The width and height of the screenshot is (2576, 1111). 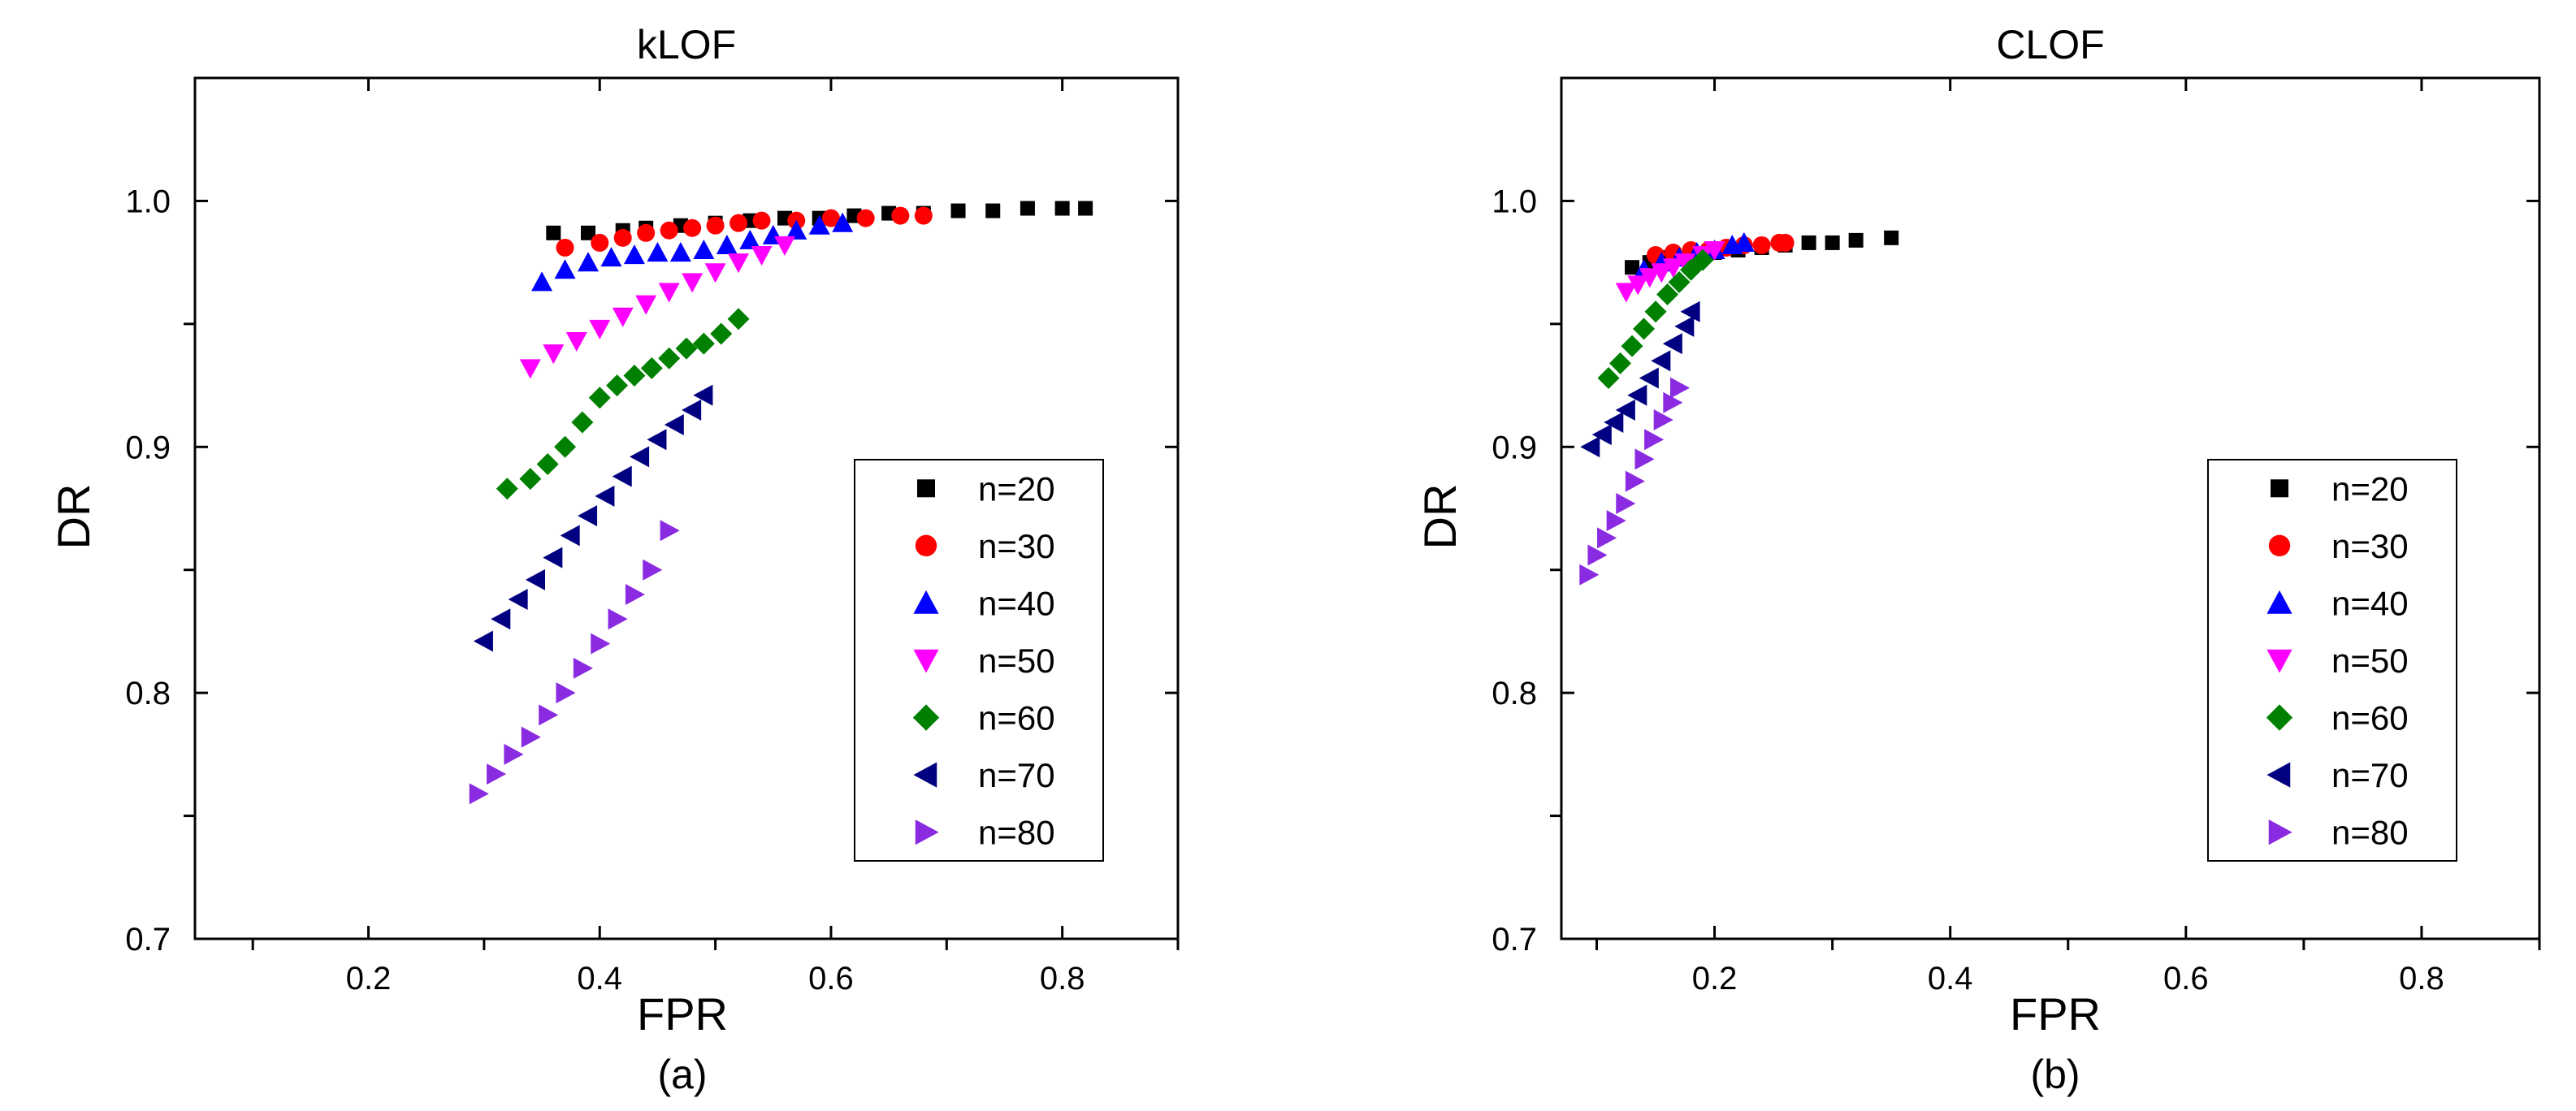 What do you see at coordinates (1514, 694) in the screenshot?
I see `y-tick-label: 0.8` at bounding box center [1514, 694].